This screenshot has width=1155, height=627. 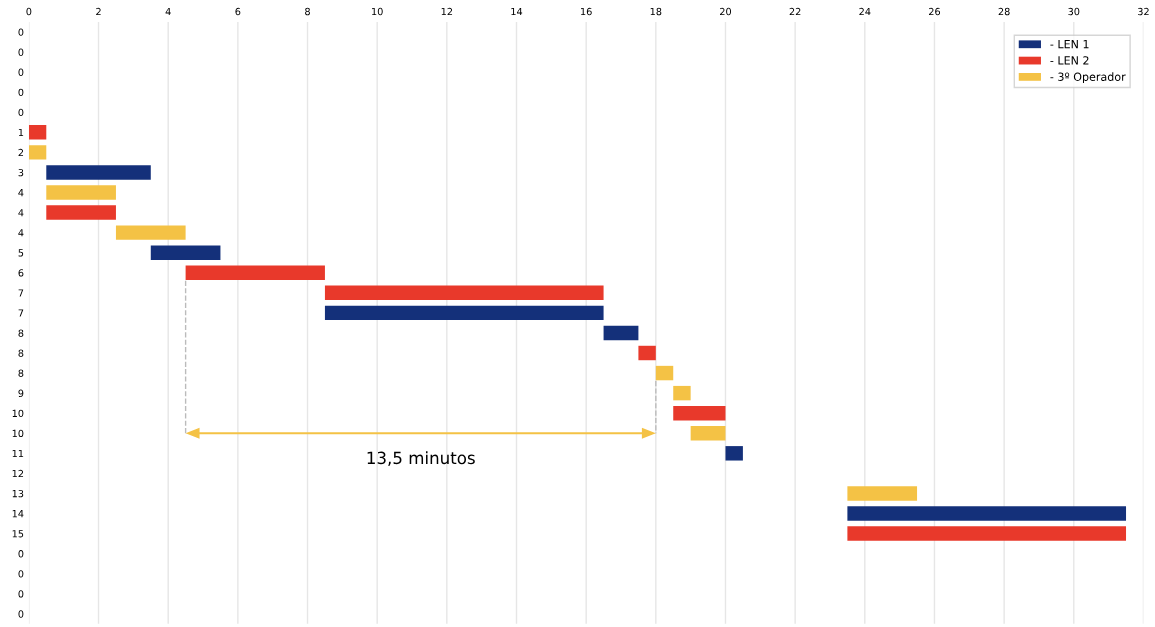 What do you see at coordinates (865, 11) in the screenshot?
I see `x-tick-label: 24` at bounding box center [865, 11].